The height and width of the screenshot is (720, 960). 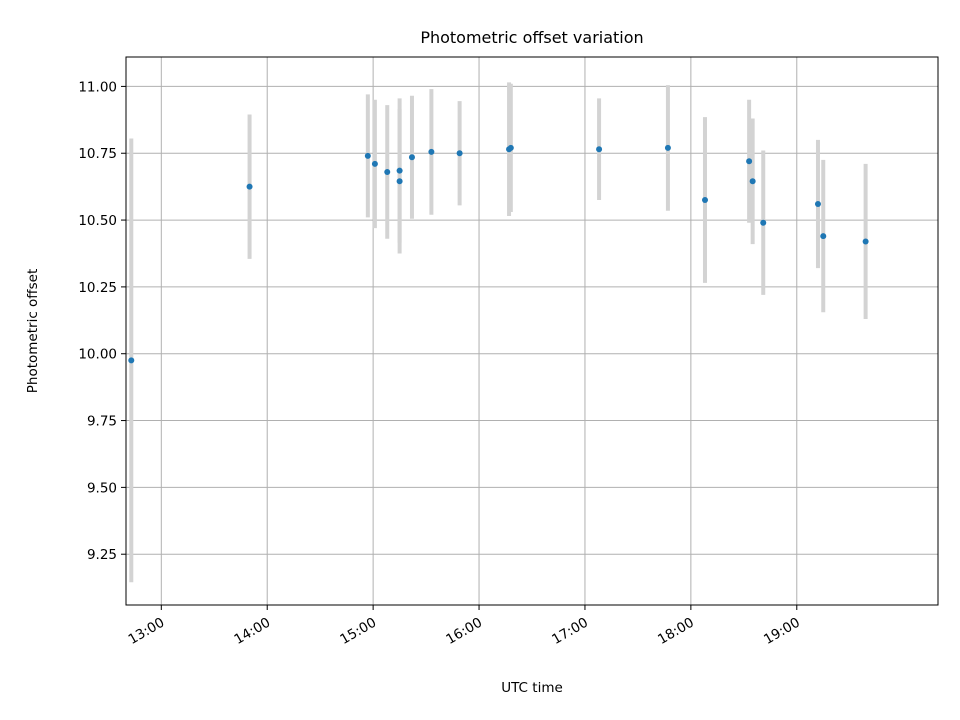 I want to click on y-tick-label: 10.25, so click(x=97, y=288).